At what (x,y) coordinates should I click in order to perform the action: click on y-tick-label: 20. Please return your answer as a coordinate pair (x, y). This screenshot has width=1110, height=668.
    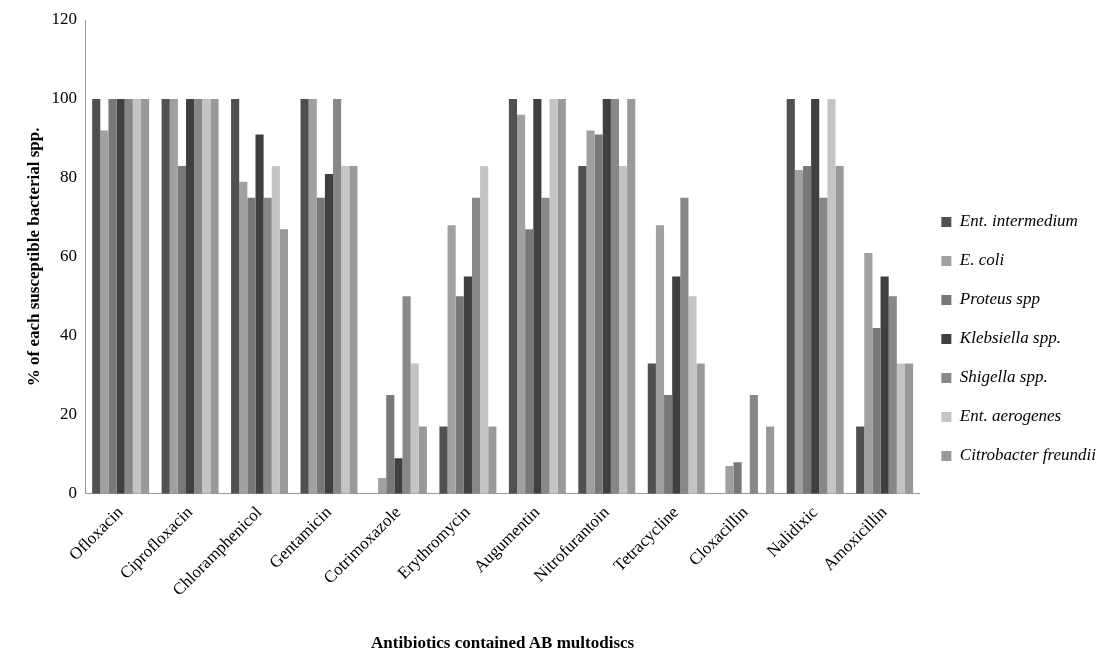
    Looking at the image, I should click on (68, 414).